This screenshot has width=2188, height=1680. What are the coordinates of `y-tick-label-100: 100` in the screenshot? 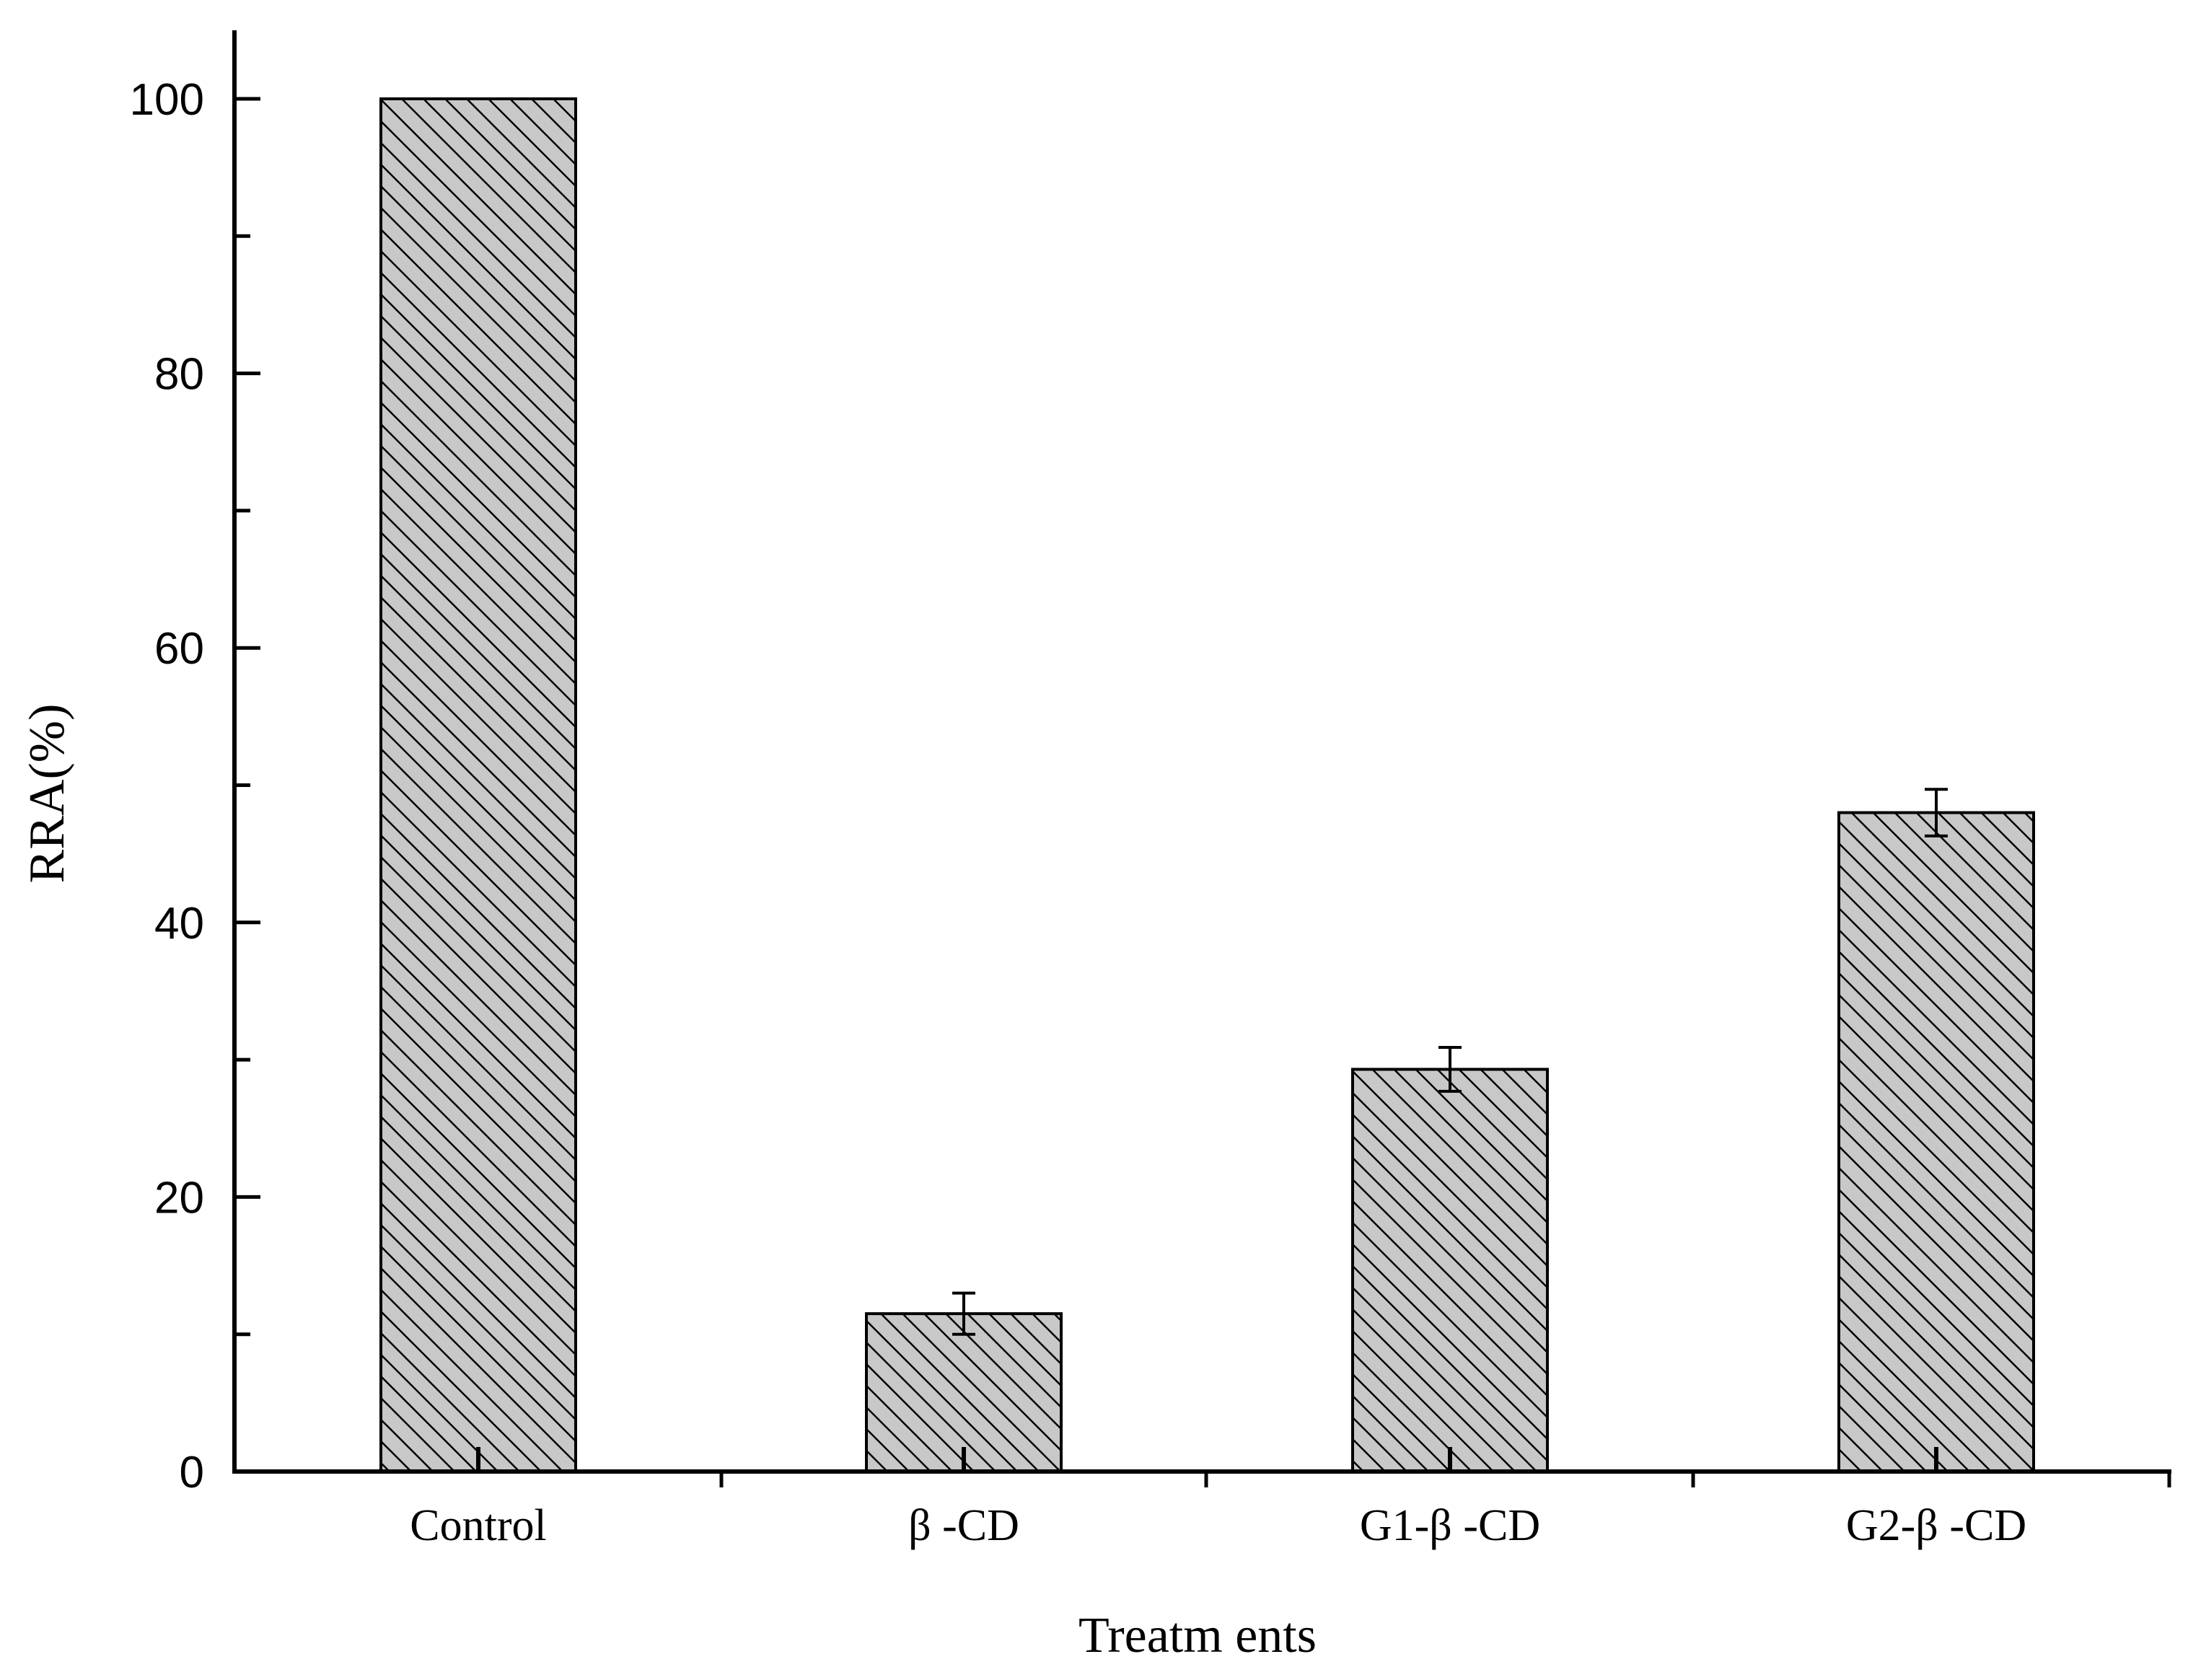 It's located at (167, 100).